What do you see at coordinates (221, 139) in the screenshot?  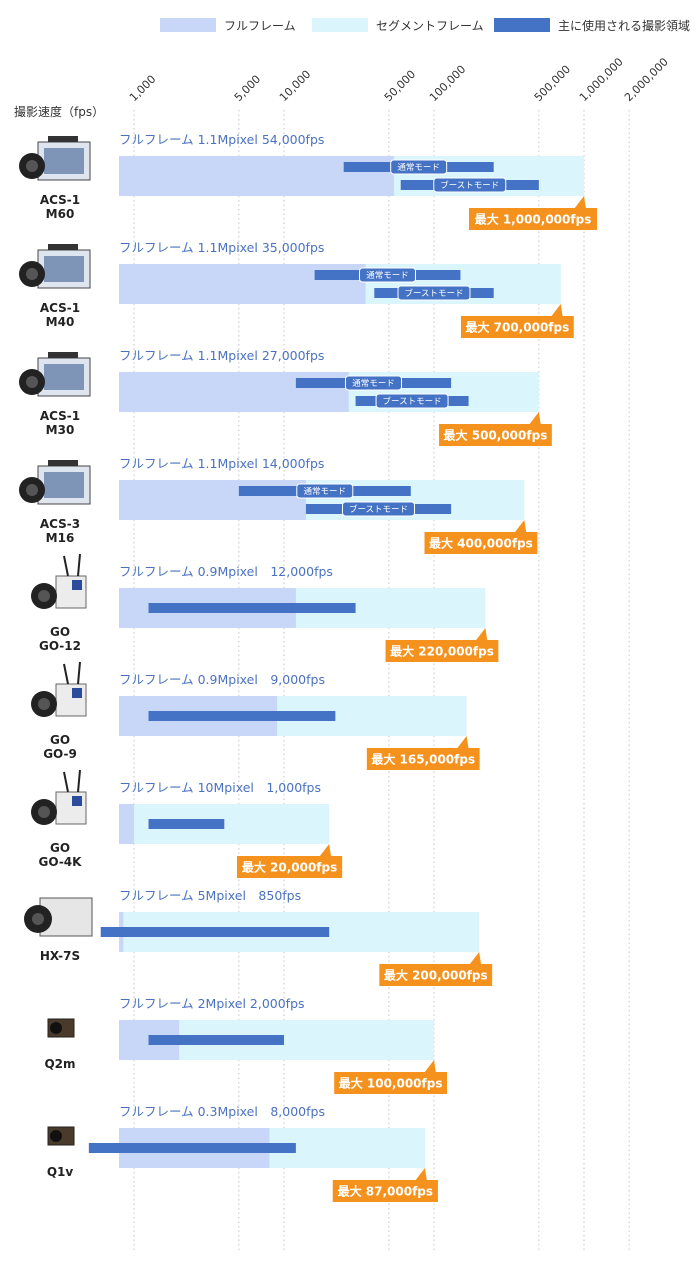 I see `fullframe-label: フルフレーム 1.1Mpixel 54,000fps` at bounding box center [221, 139].